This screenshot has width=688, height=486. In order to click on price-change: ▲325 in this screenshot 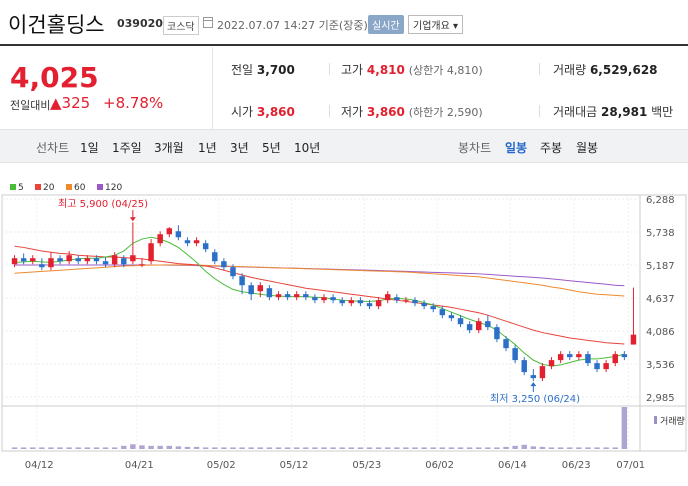, I will do `click(70, 103)`.